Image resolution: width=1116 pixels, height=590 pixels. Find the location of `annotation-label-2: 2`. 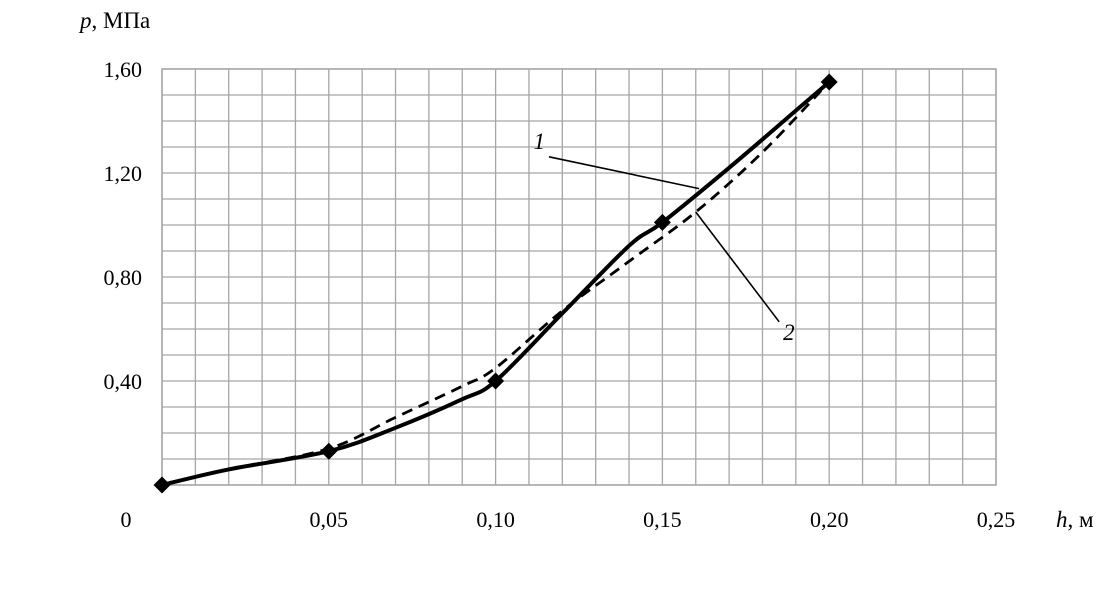

annotation-label-2: 2 is located at coordinates (789, 332).